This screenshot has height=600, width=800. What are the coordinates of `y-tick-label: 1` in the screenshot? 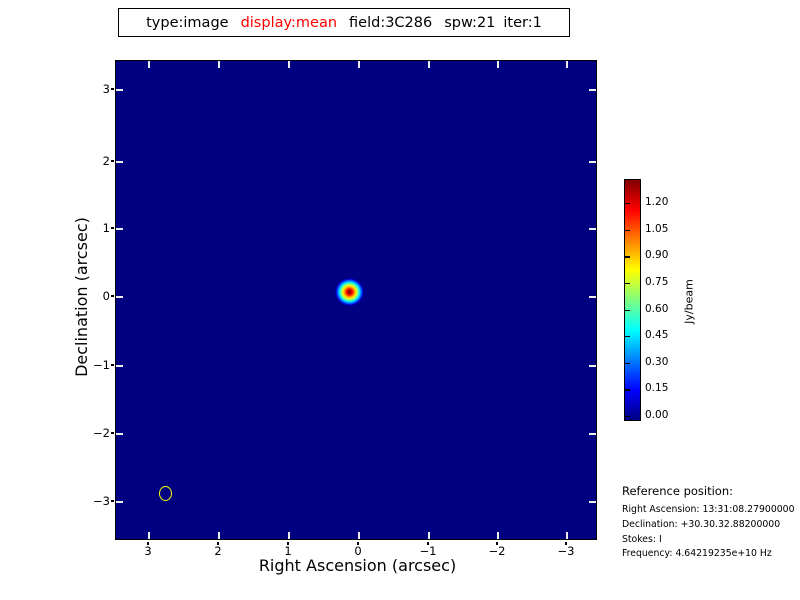 It's located at (106, 228).